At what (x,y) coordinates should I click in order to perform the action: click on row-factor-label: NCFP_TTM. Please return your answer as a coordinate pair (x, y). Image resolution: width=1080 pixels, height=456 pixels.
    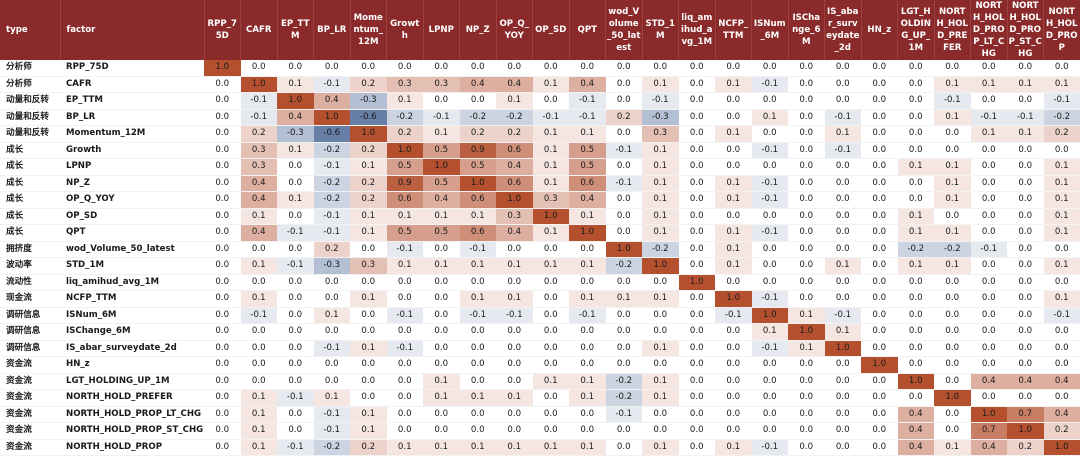
    Looking at the image, I should click on (132, 299).